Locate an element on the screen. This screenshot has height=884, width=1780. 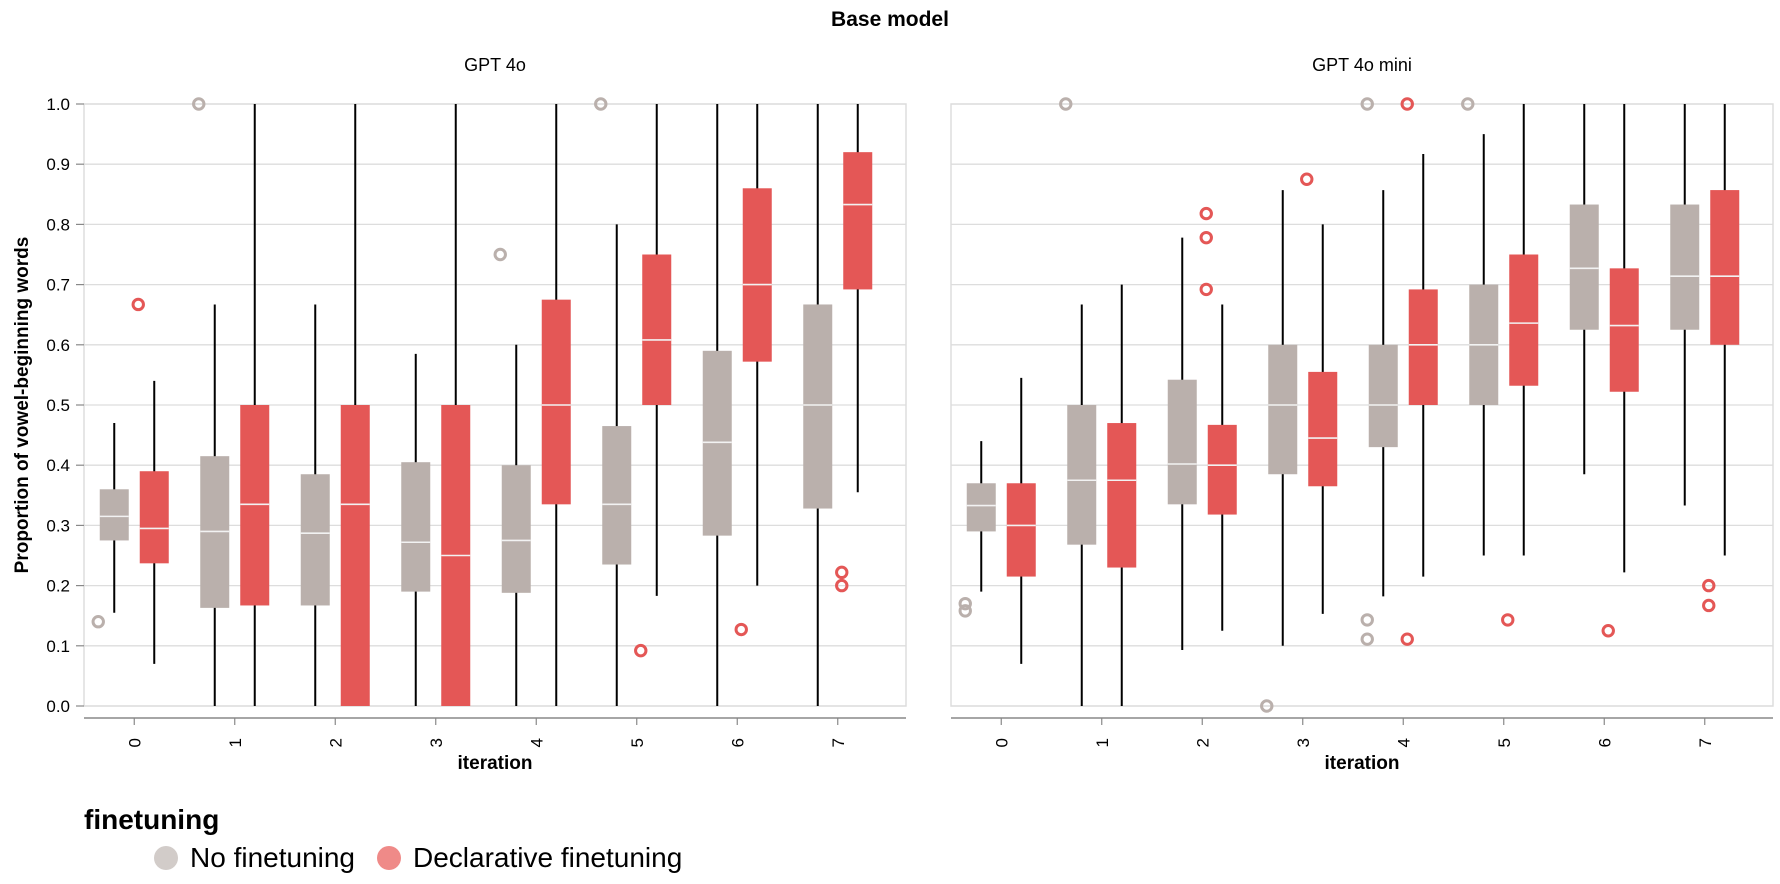
panel-2-x-tick-label: 6 is located at coordinates (1604, 742).